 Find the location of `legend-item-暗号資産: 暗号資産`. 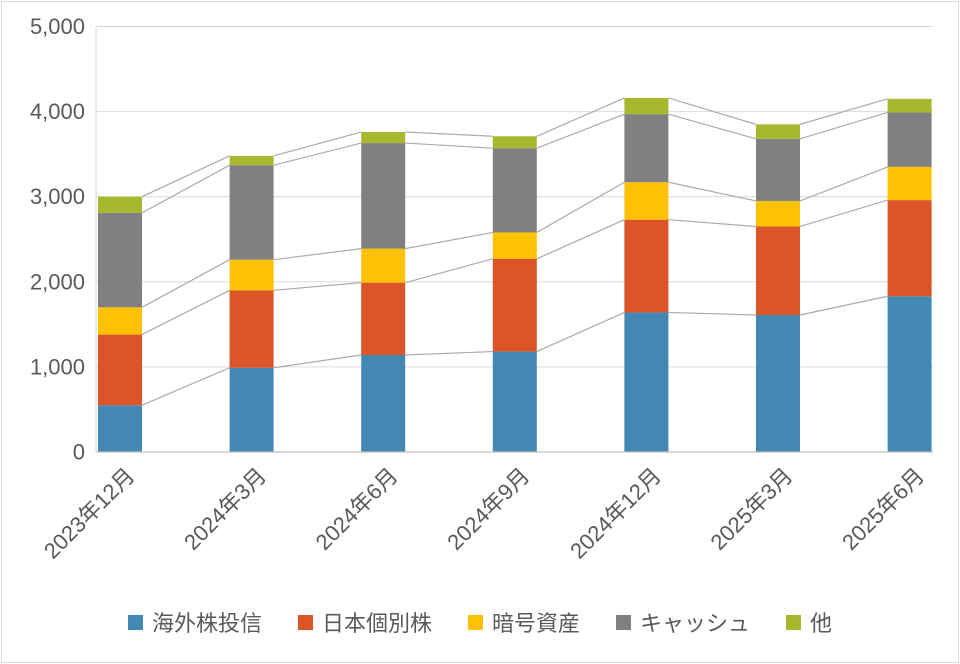

legend-item-暗号資産: 暗号資産 is located at coordinates (523, 622).